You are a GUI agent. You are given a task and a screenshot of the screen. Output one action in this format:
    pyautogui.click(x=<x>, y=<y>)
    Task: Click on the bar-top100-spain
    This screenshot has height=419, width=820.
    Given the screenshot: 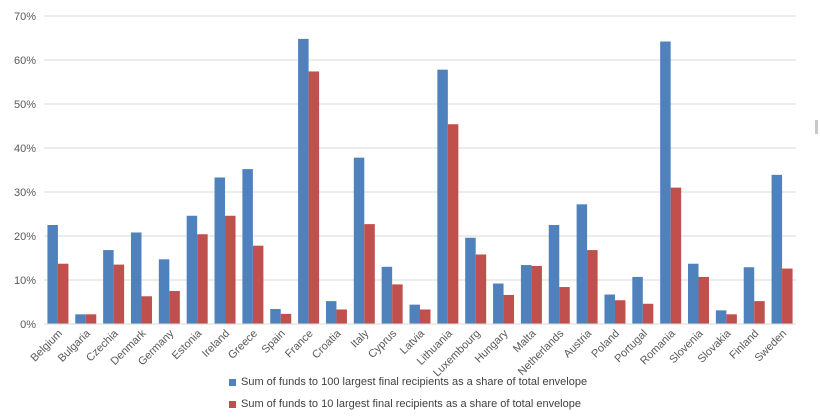 What is the action you would take?
    pyautogui.click(x=275, y=316)
    